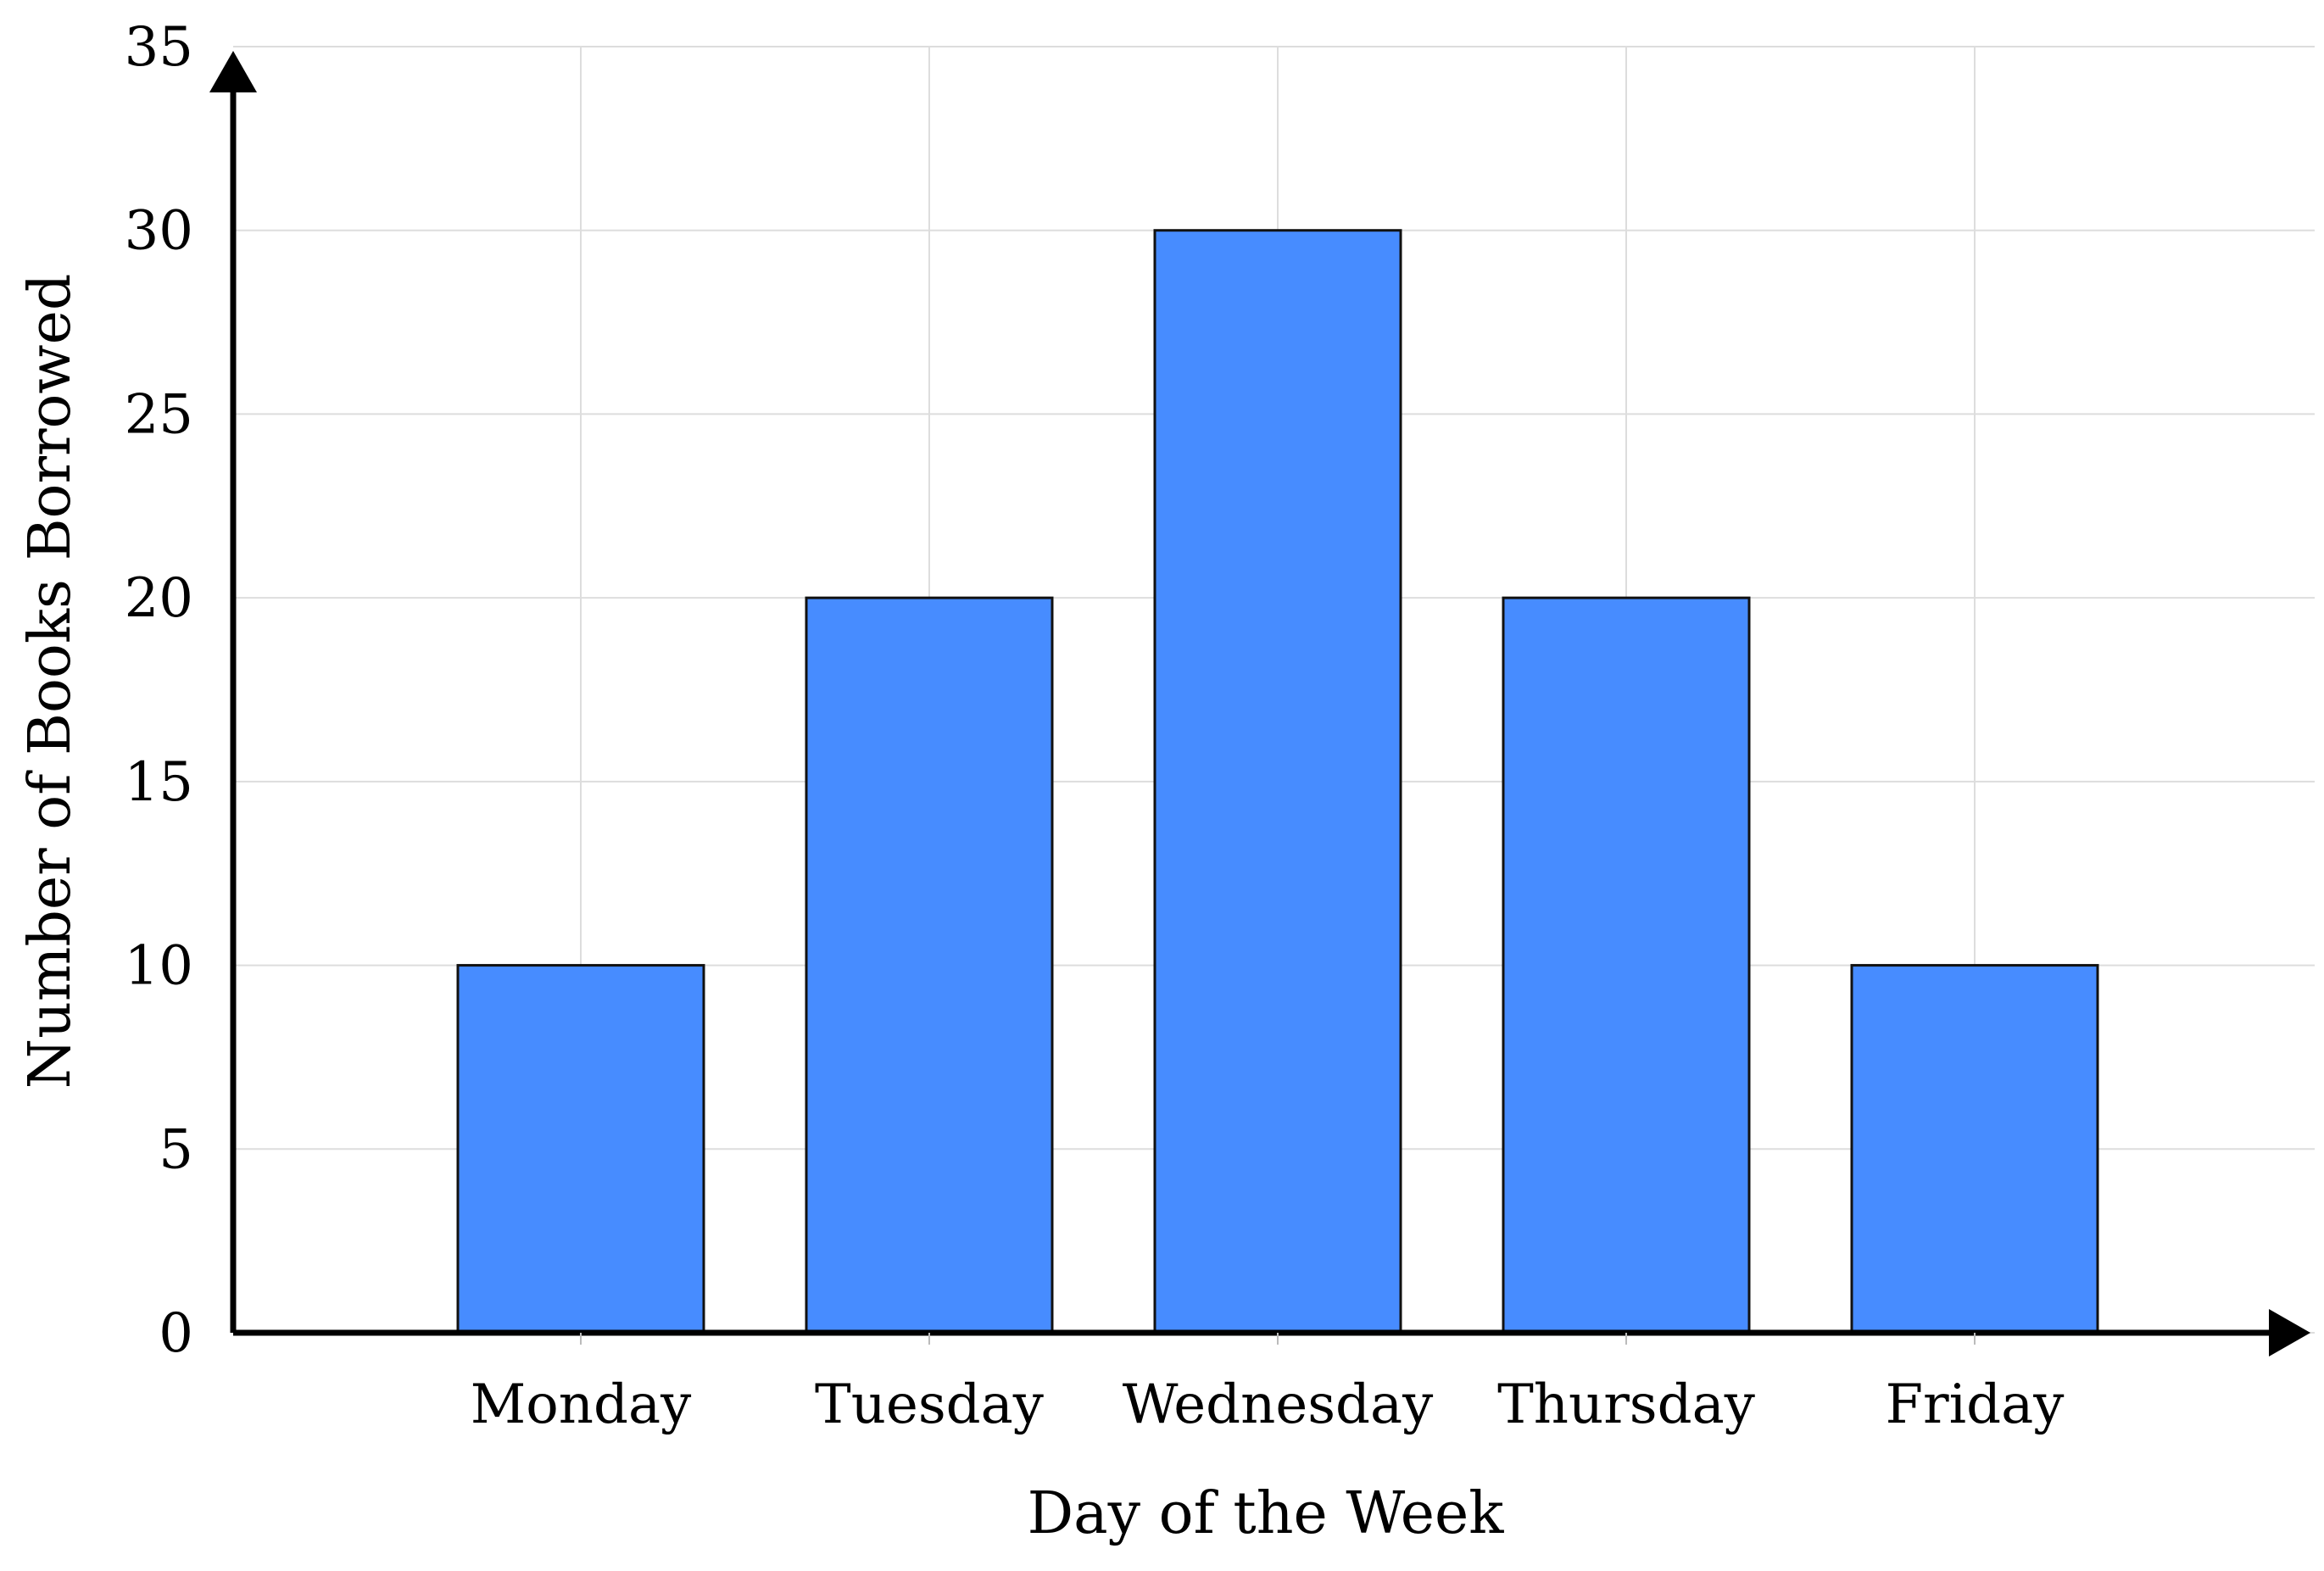  I want to click on bar-friday, so click(1974, 1149).